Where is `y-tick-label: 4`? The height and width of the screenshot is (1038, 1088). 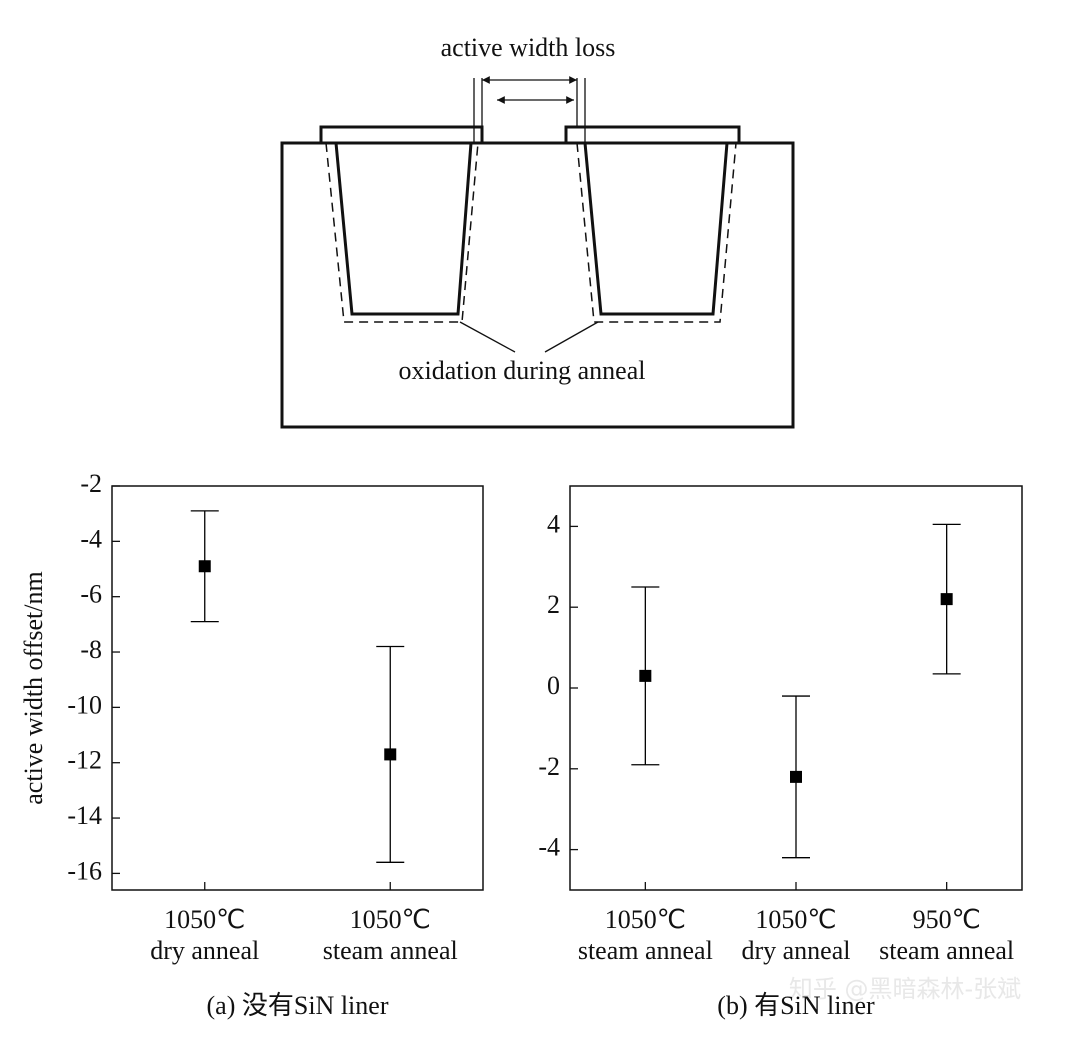
y-tick-label: 4 is located at coordinates (553, 523).